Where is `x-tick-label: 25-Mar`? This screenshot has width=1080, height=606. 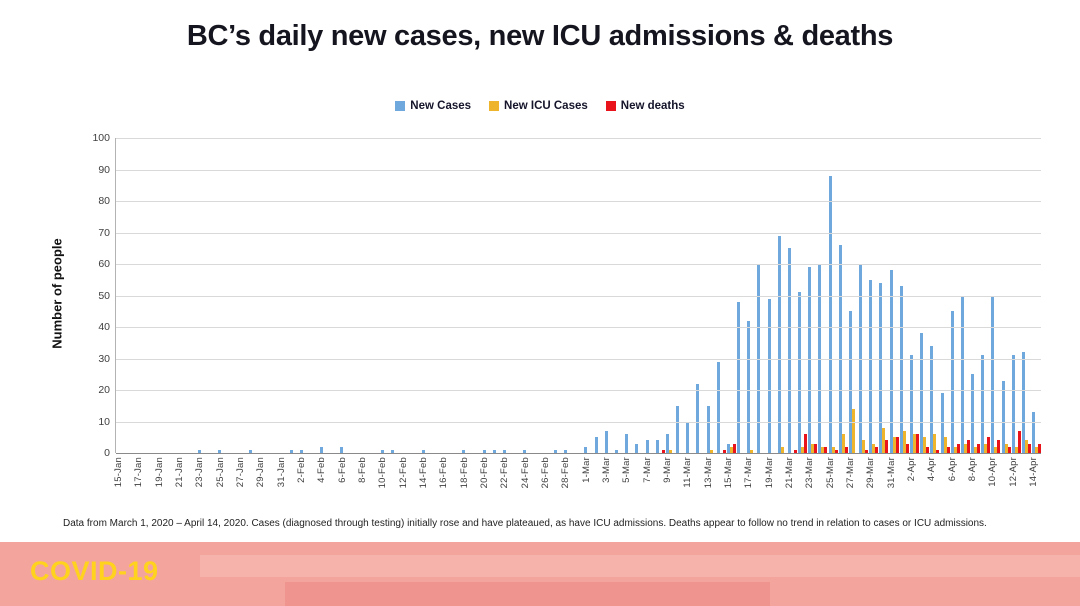
x-tick-label: 25-Mar is located at coordinates (830, 473).